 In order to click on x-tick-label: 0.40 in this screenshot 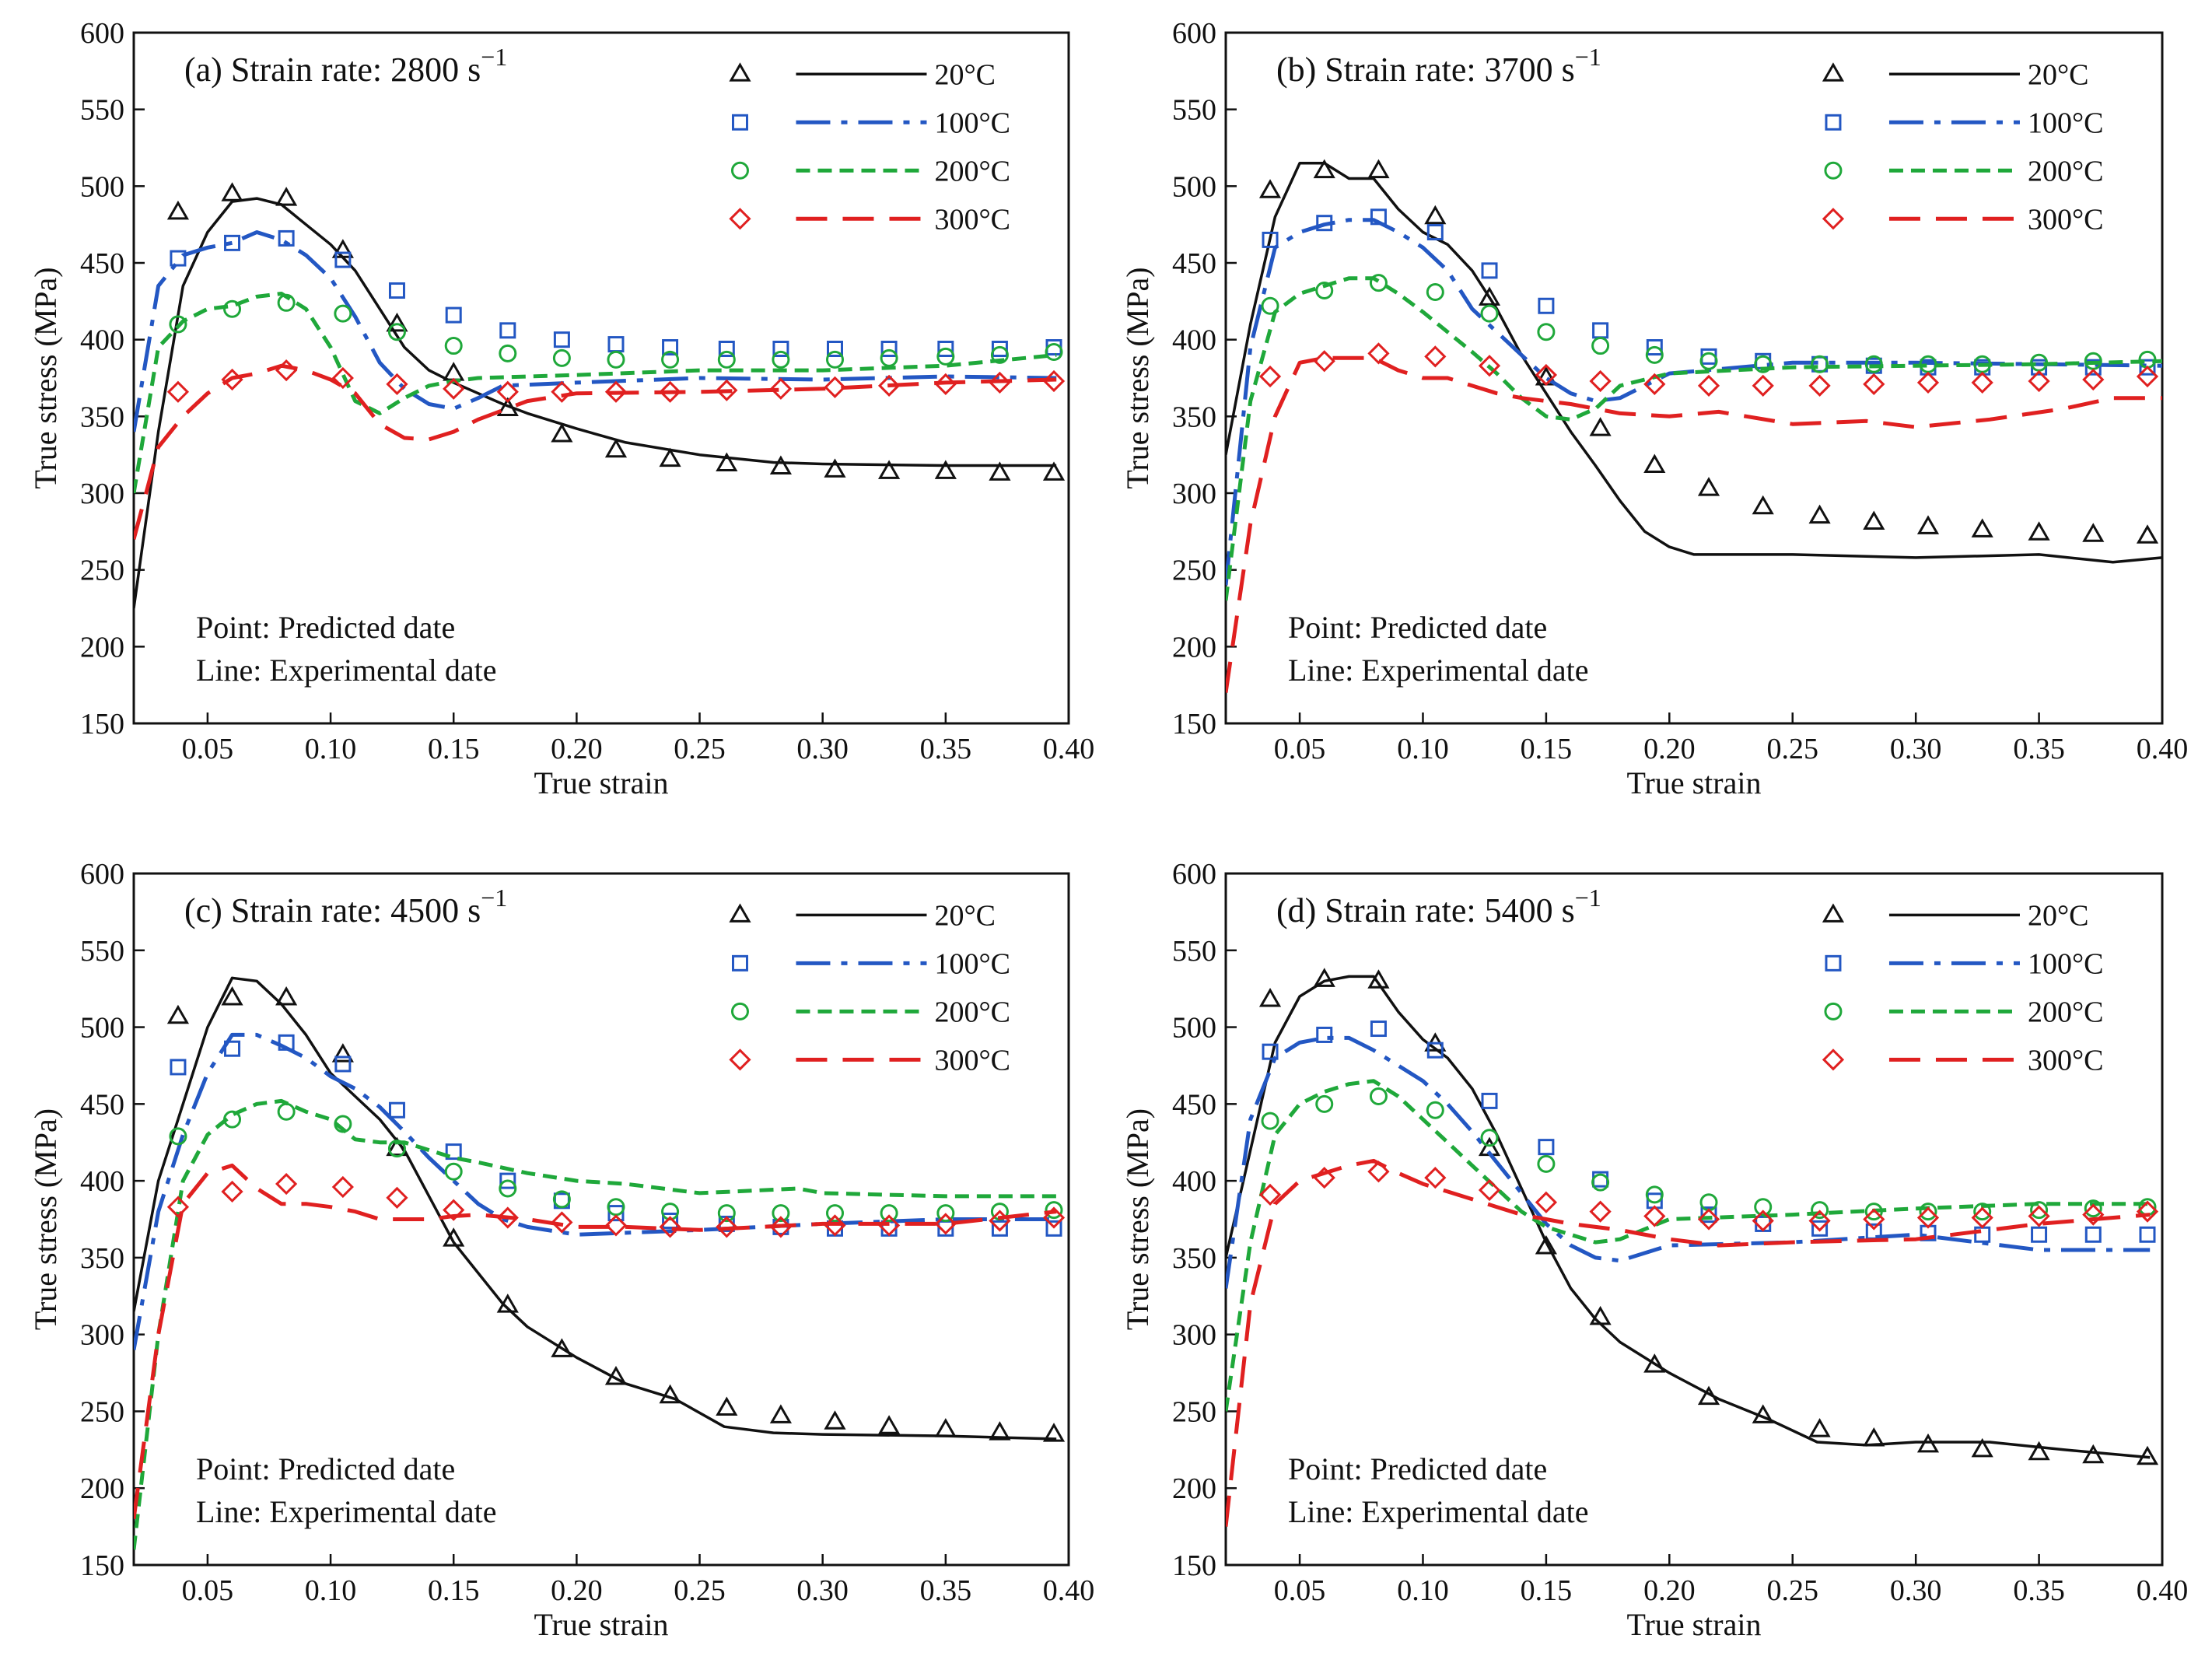, I will do `click(2163, 1590)`.